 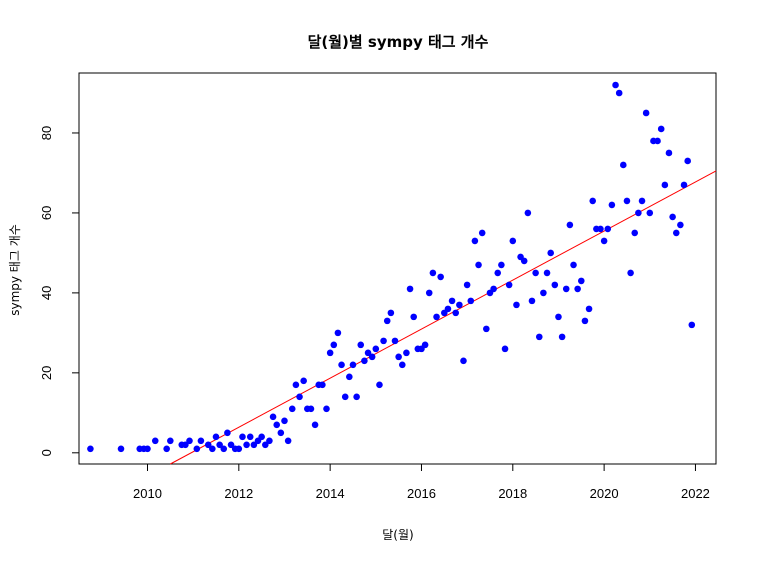 I want to click on x-tick-label: 2014, so click(x=330, y=493).